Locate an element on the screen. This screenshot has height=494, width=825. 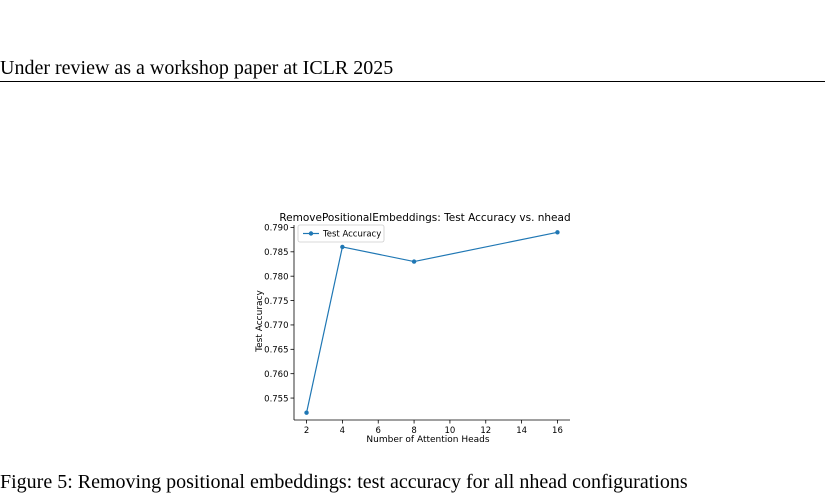
header-rule is located at coordinates (412, 81).